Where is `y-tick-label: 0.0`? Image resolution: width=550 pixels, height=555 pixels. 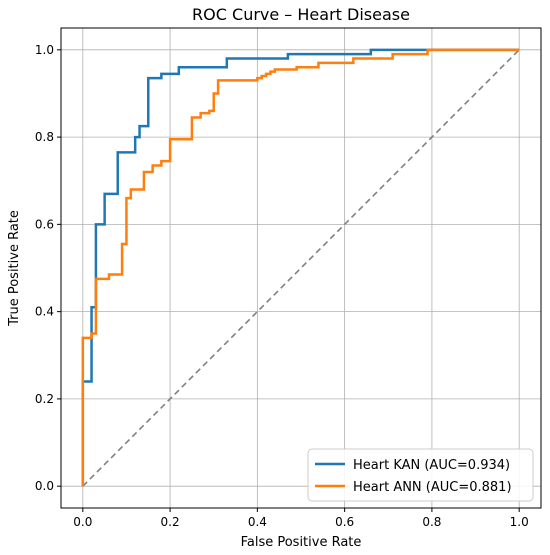
y-tick-label: 0.0 is located at coordinates (44, 486).